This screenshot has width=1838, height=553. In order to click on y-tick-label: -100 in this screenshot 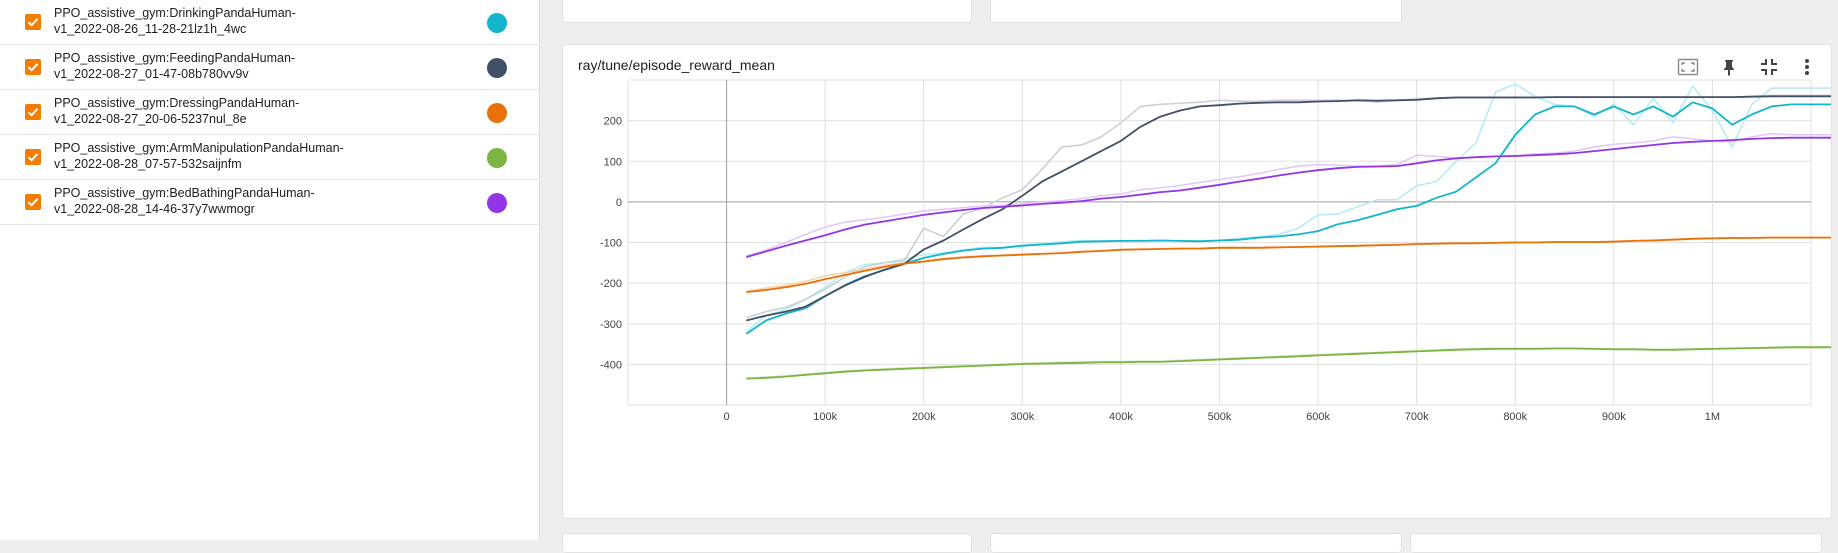, I will do `click(611, 244)`.